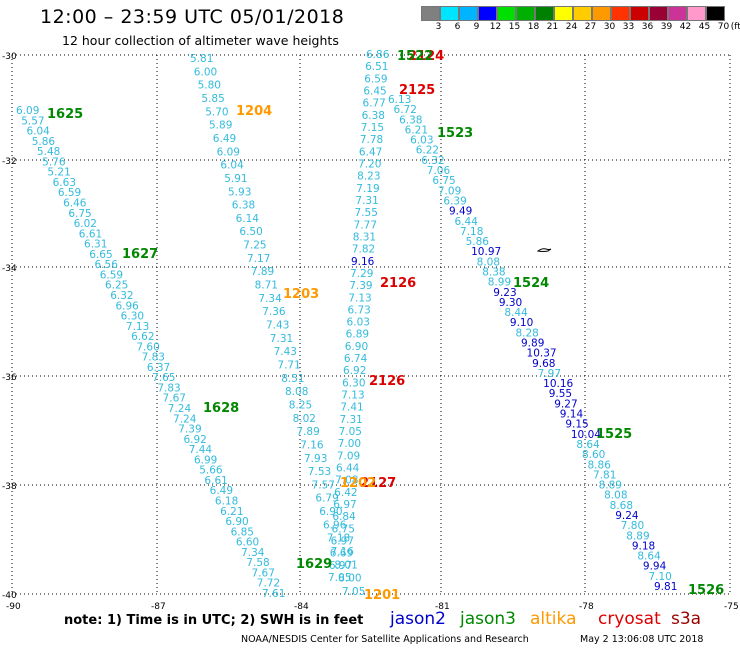 The image size is (740, 650). Describe the element at coordinates (590, 27) in the screenshot. I see `colorbar-label: 27` at that location.